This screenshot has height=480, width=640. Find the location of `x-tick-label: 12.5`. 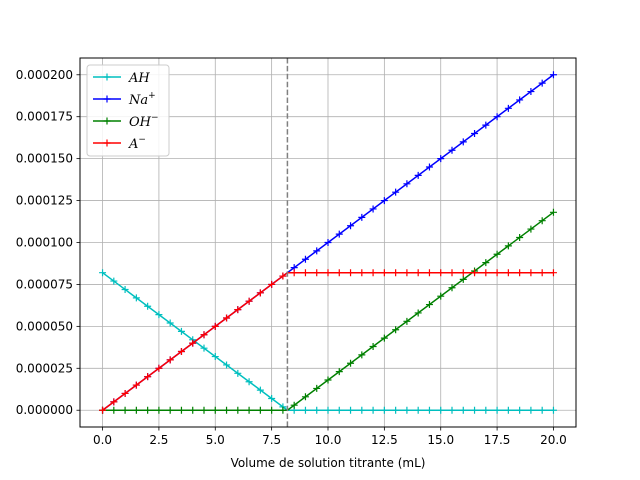

x-tick-label: 12.5 is located at coordinates (384, 440).